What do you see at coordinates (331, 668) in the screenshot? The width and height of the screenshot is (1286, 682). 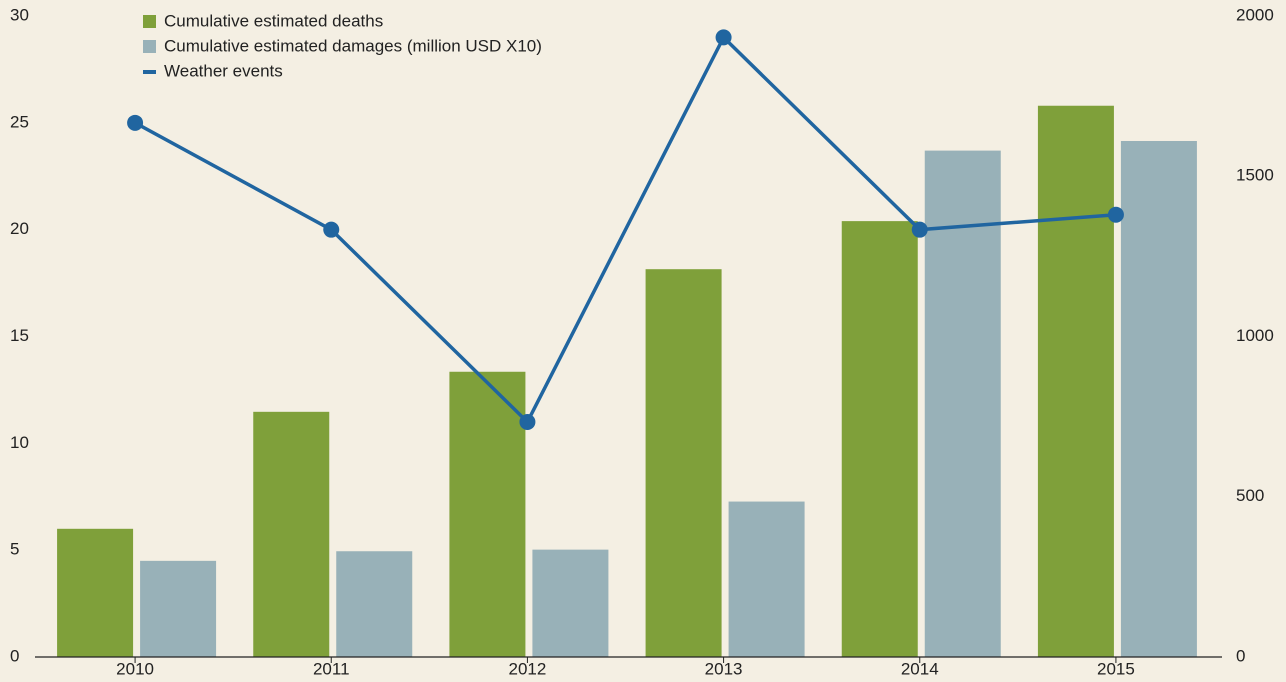 I see `x-tick-label: 2011` at bounding box center [331, 668].